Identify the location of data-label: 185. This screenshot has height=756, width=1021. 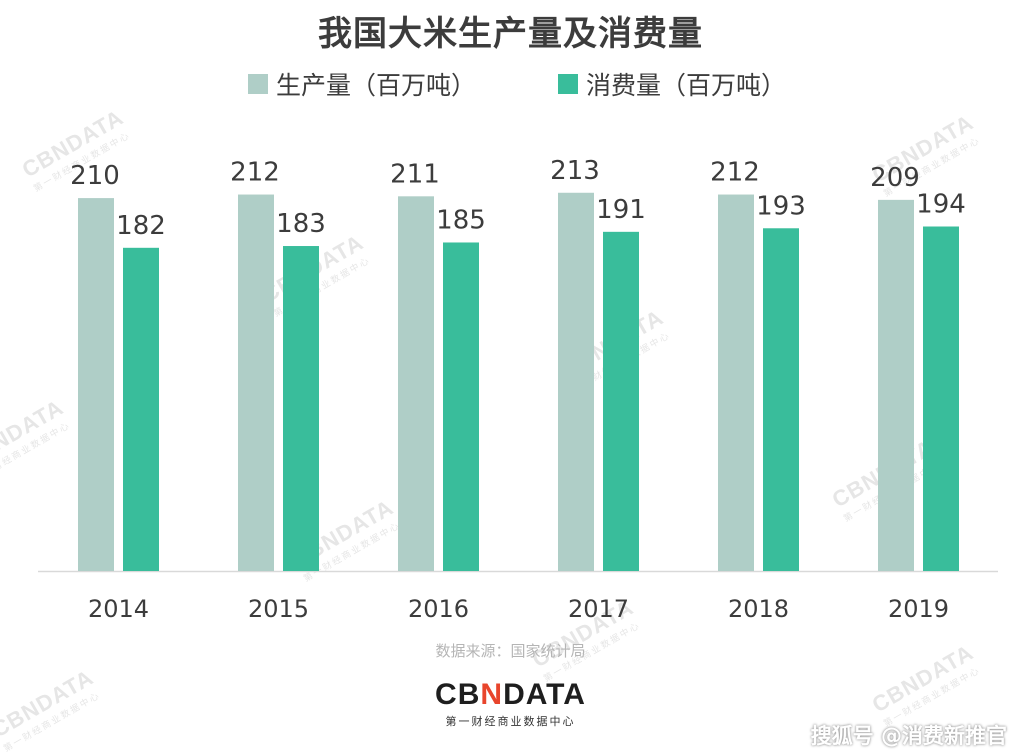
(461, 220).